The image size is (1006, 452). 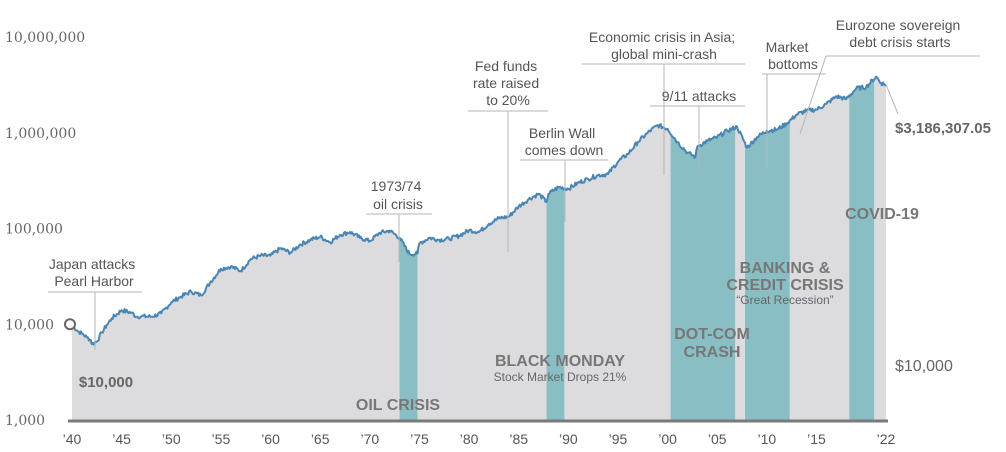 What do you see at coordinates (568, 439) in the screenshot?
I see `x-tick-label: ’90` at bounding box center [568, 439].